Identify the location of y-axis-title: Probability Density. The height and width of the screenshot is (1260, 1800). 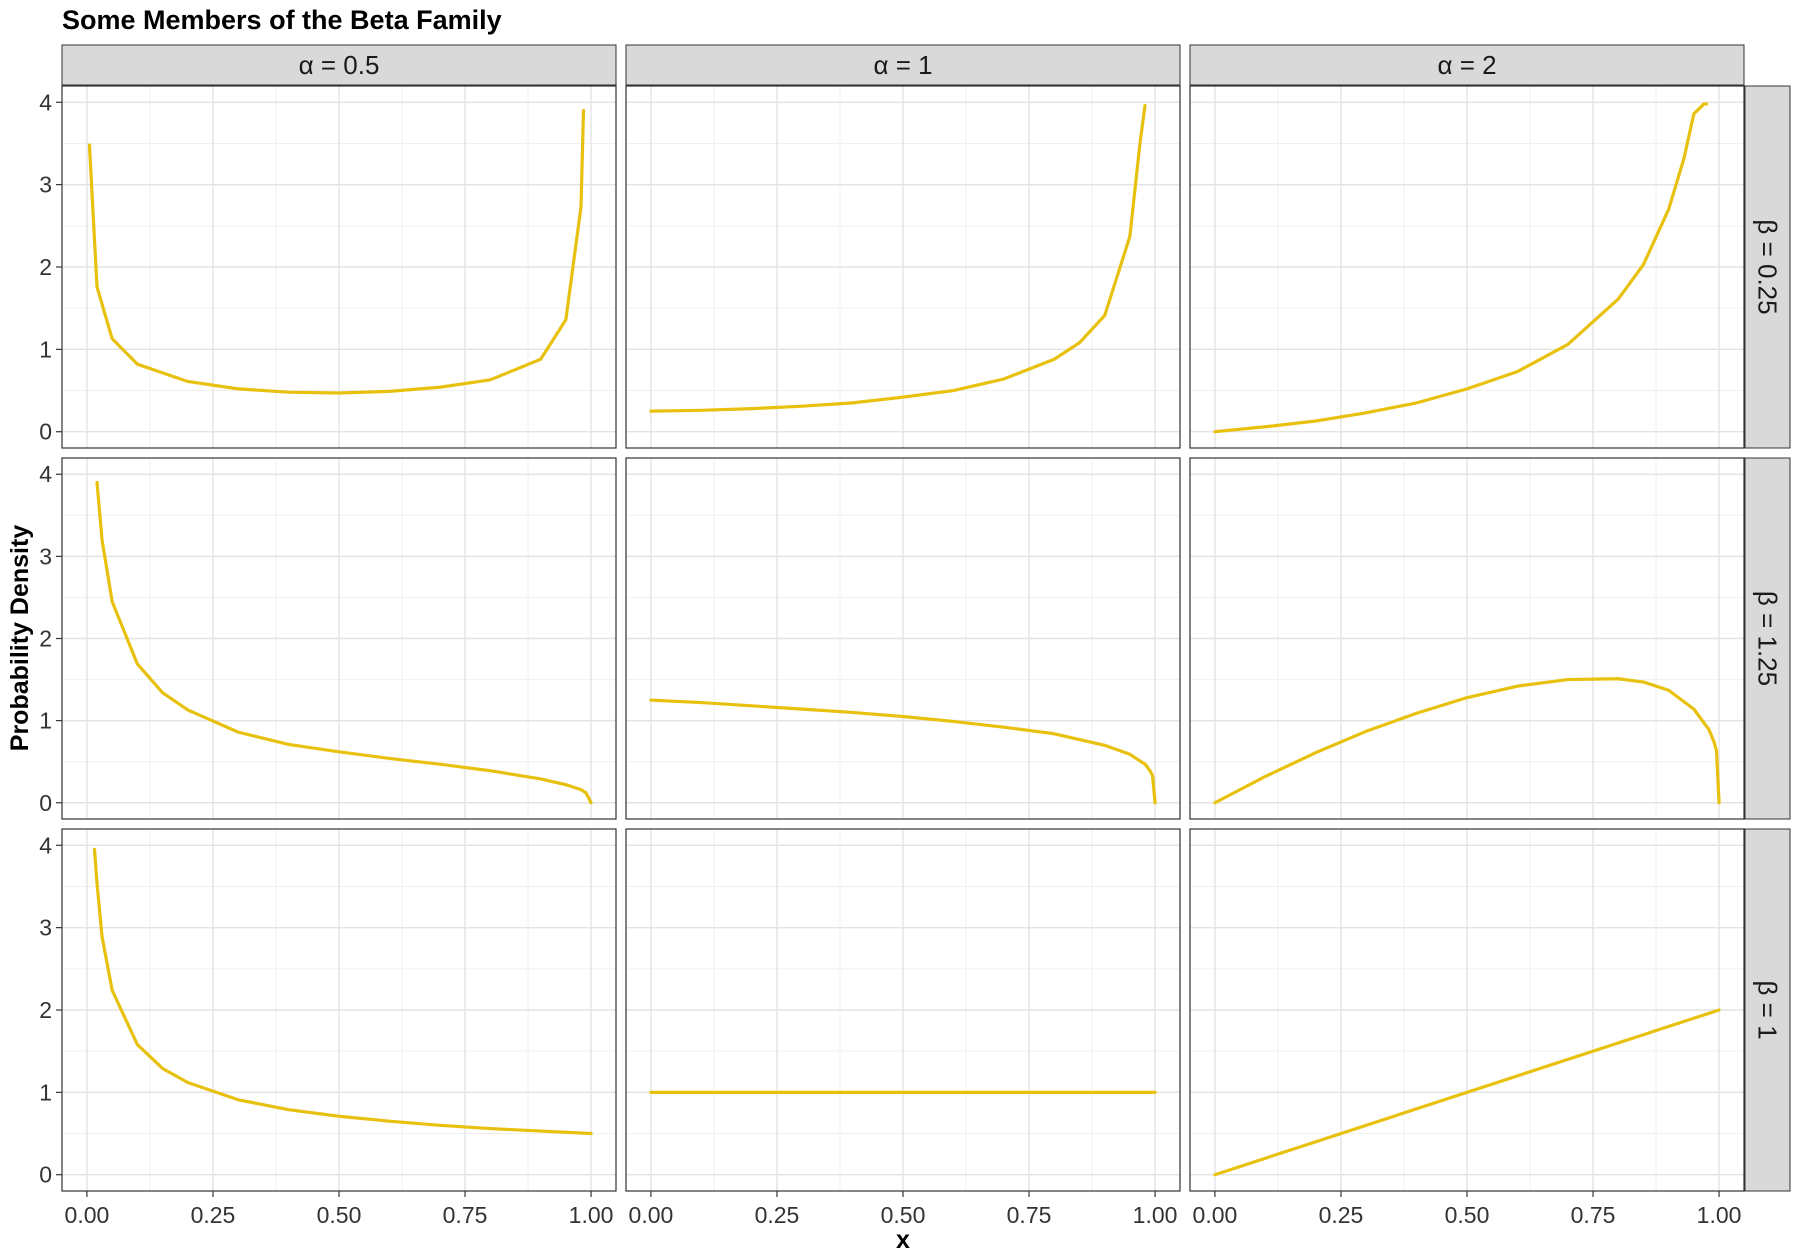
(20, 638).